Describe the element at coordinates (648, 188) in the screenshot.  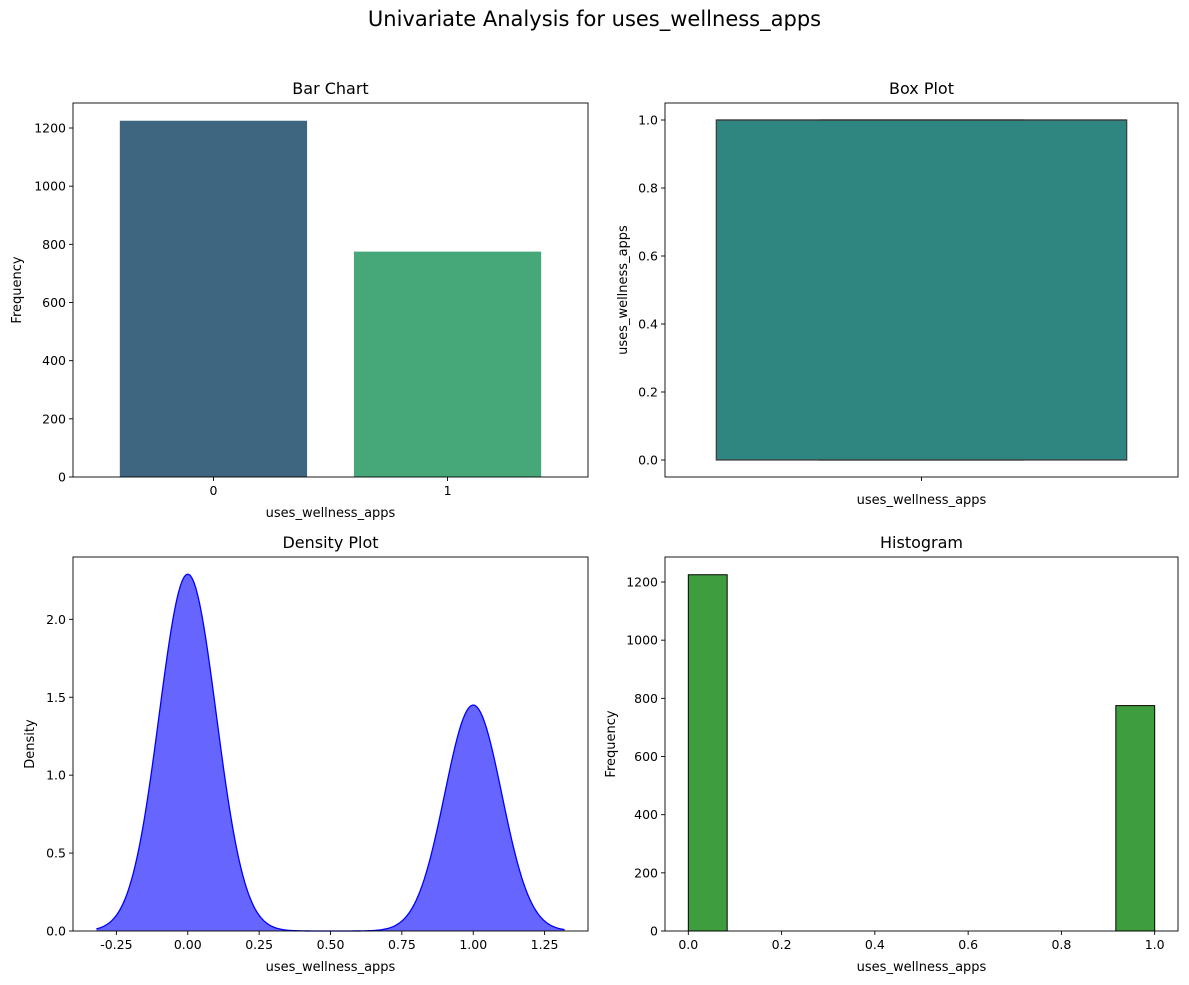
I see `y-tick-label: 0.8` at that location.